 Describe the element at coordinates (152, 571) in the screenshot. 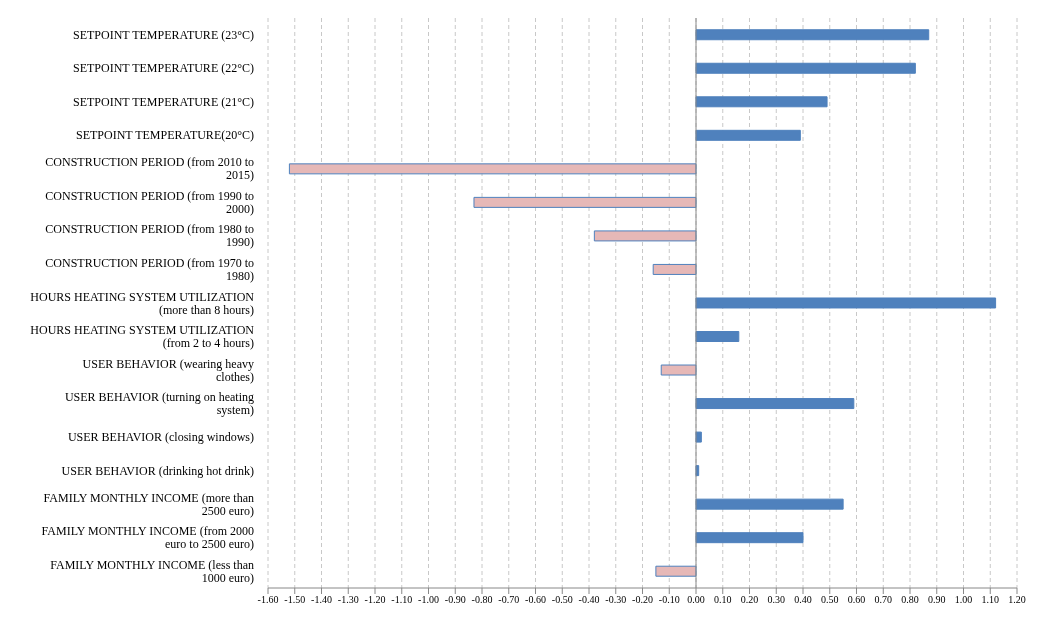

I see `y-tick-label: FAMILY MONTHLY INCOME (less than 1000 euro)` at that location.